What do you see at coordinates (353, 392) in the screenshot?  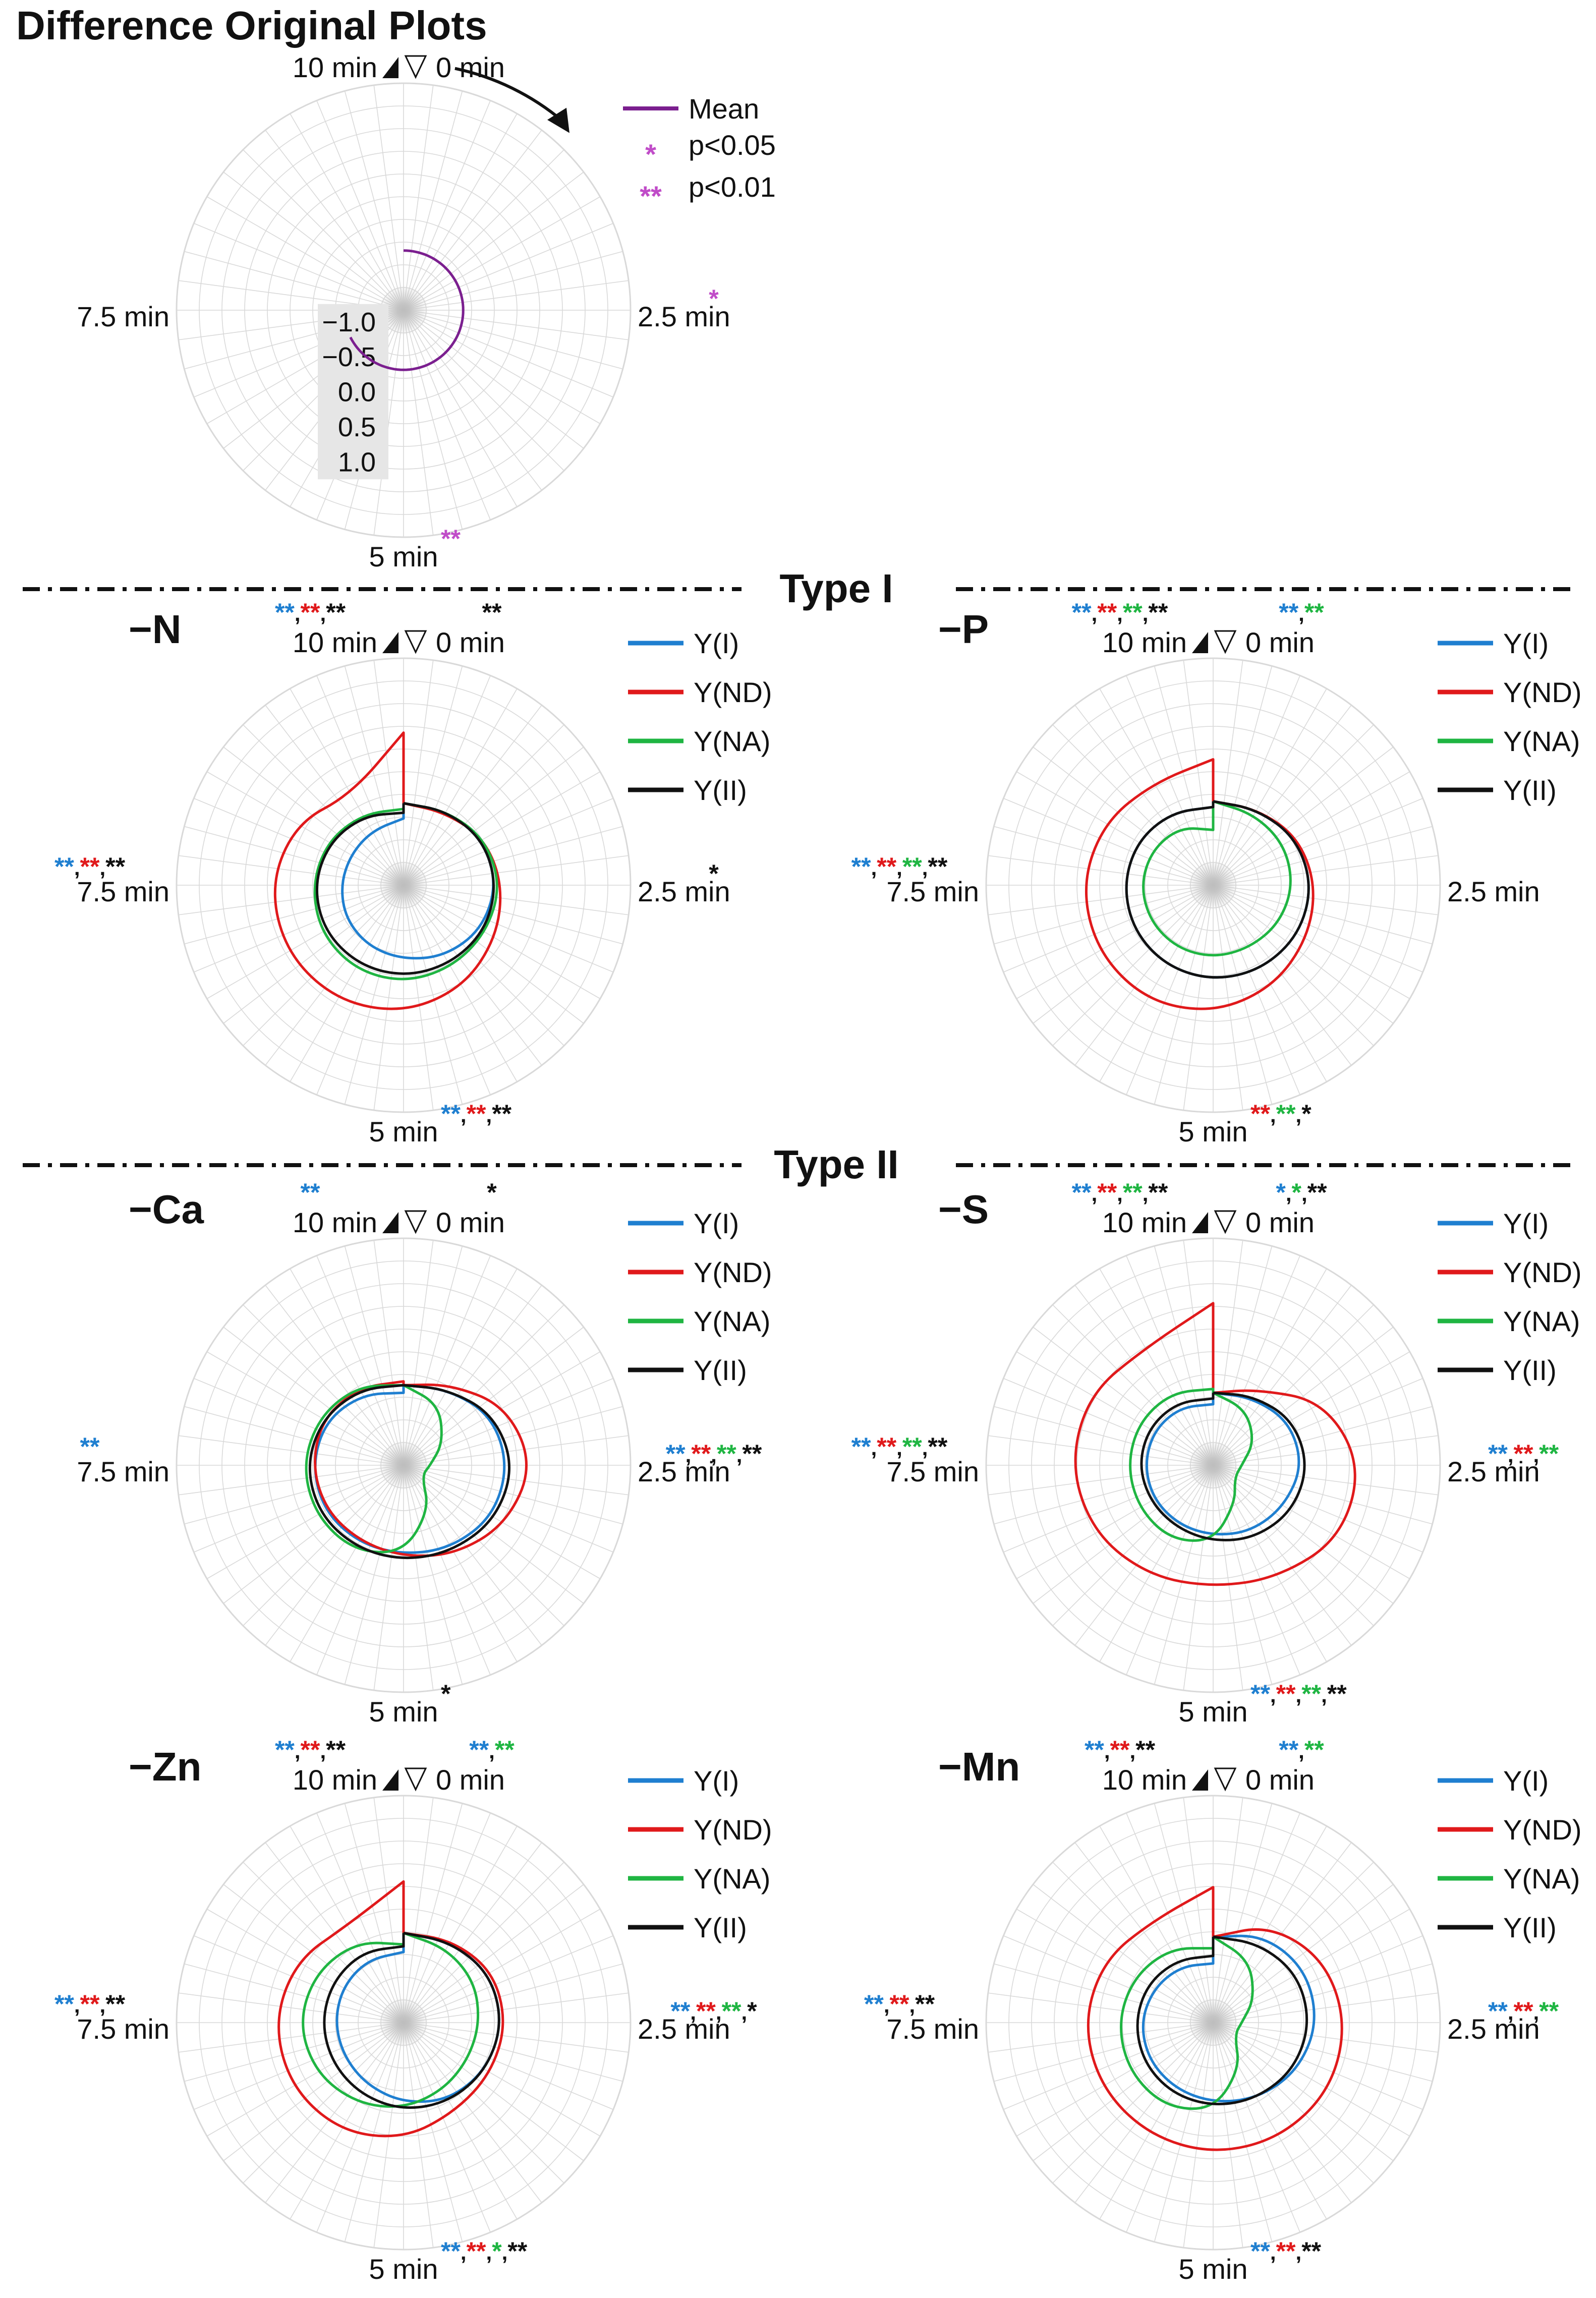 I see `radial-tick-bg` at bounding box center [353, 392].